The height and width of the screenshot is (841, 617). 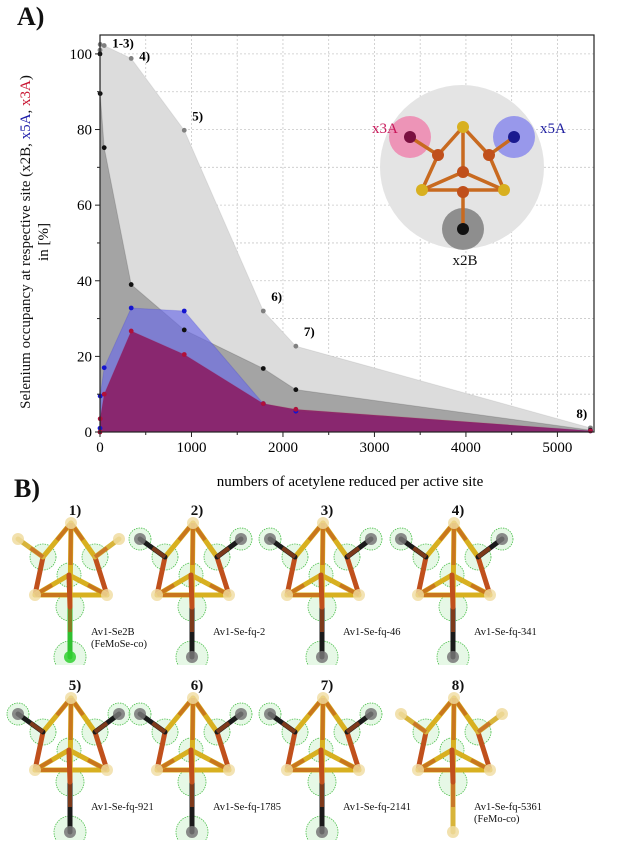 I want to click on y-tick-label: 20, so click(x=84, y=357).